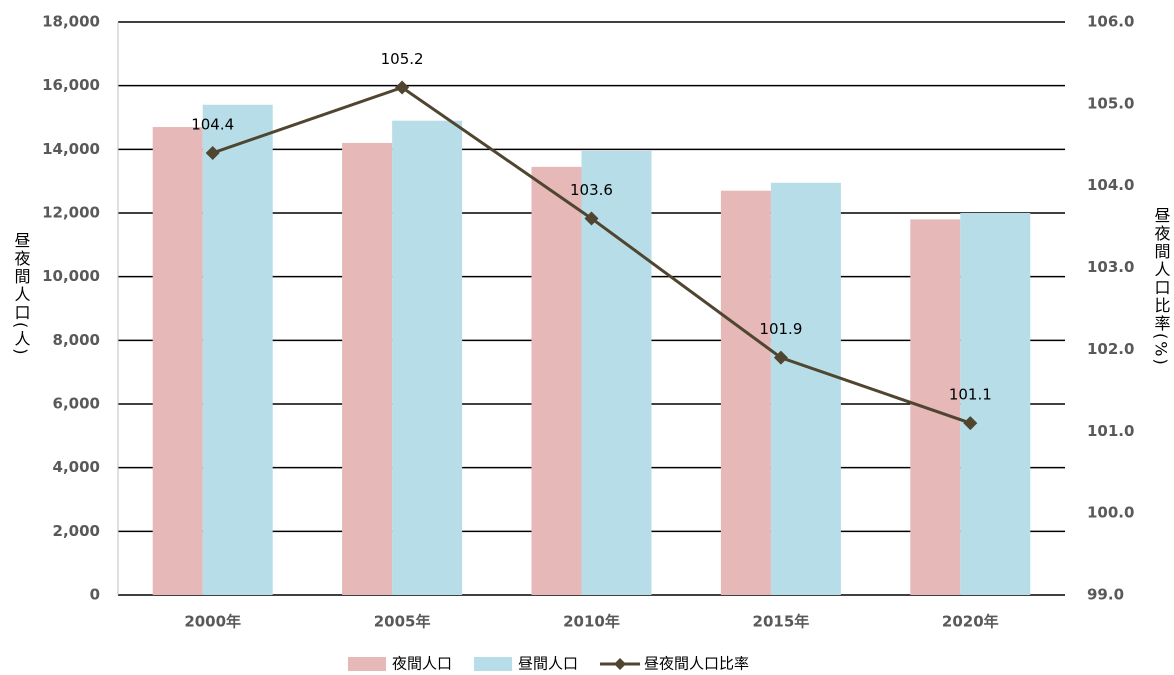  I want to click on y2-tick-label: 99.0, so click(1105, 595).